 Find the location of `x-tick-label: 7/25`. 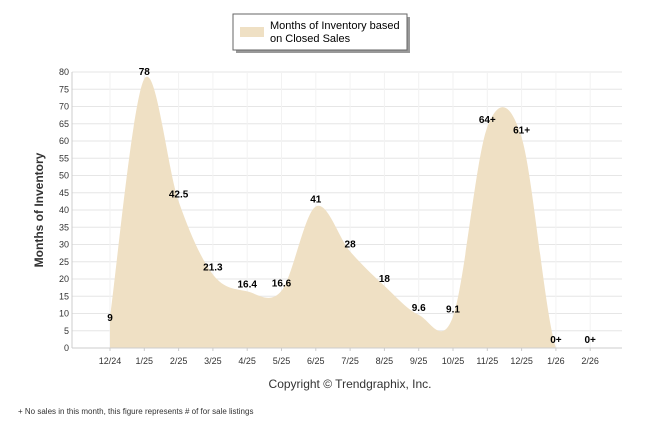

x-tick-label: 7/25 is located at coordinates (350, 361).